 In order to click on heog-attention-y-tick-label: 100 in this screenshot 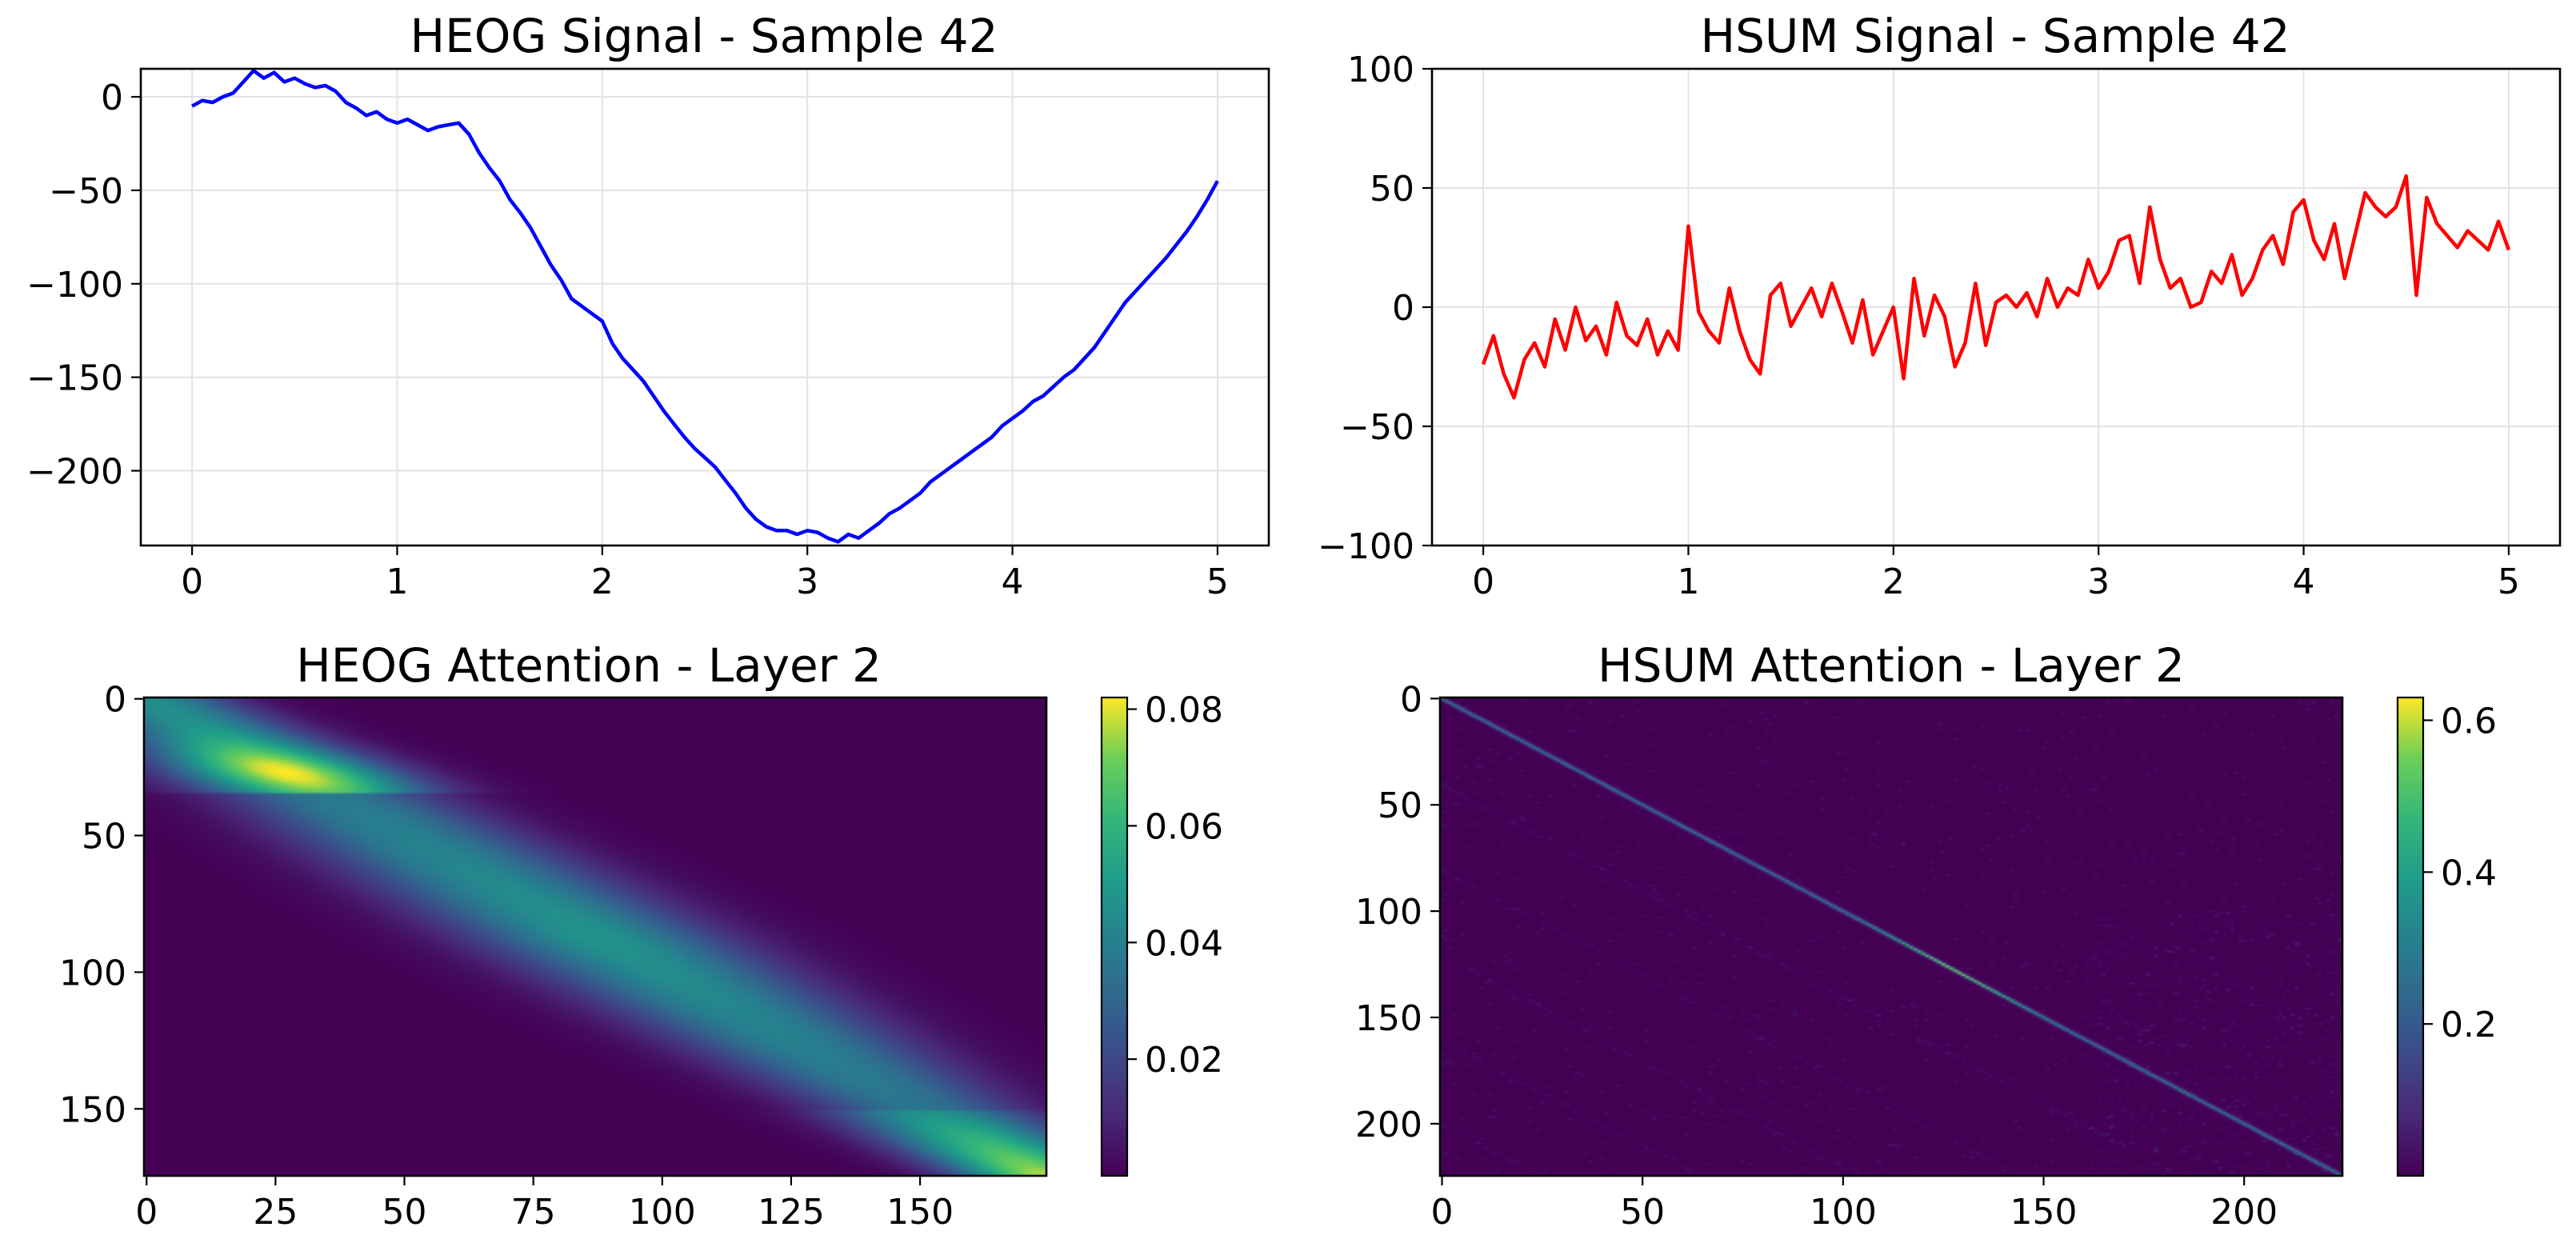, I will do `click(92, 973)`.